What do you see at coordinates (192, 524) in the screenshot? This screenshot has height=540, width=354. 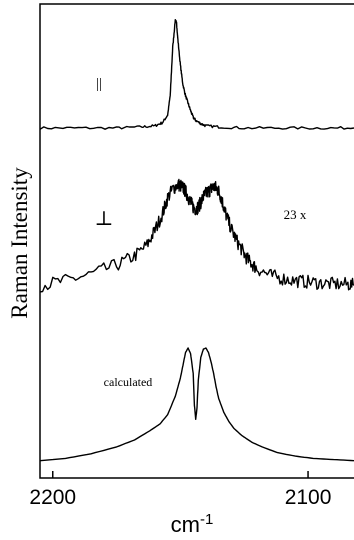 I see `x-axis-label: cm-1` at bounding box center [192, 524].